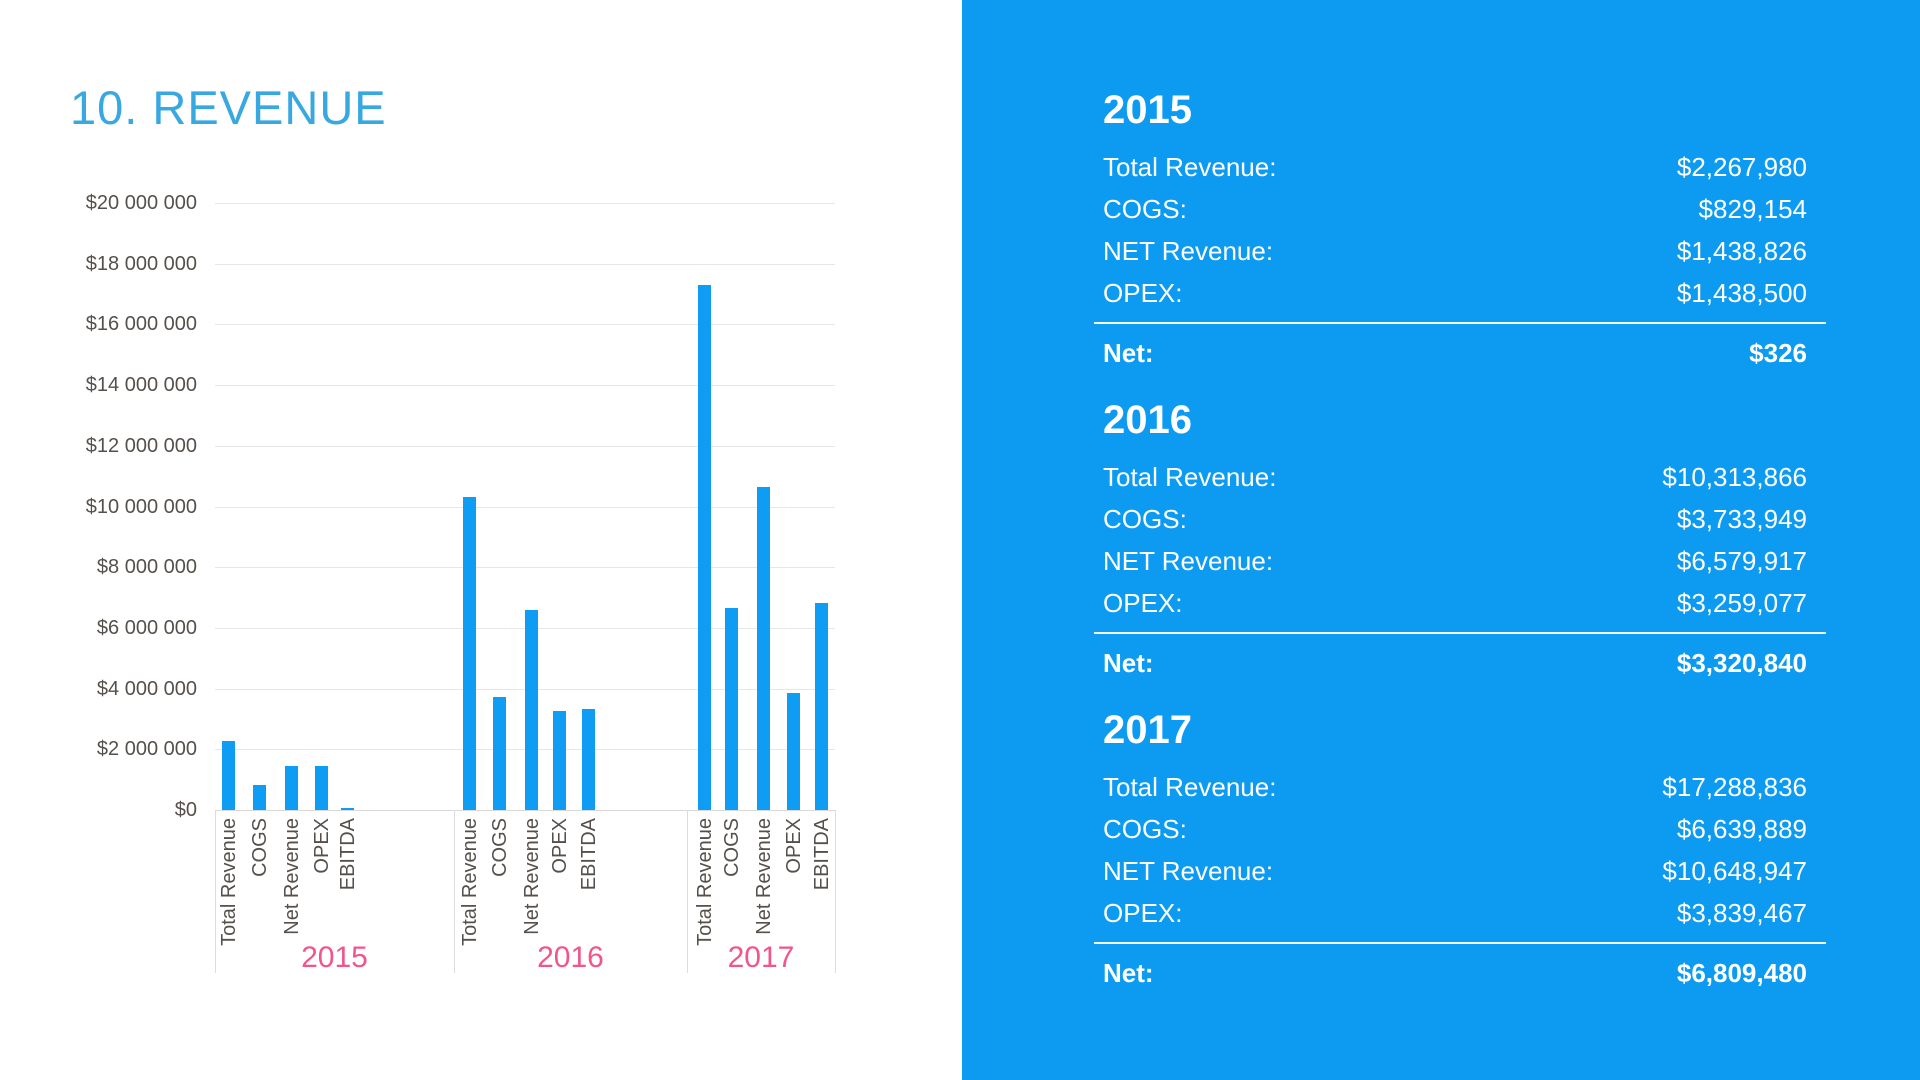  Describe the element at coordinates (1741, 250) in the screenshot. I see `summary-row-value: $1,438,826` at that location.